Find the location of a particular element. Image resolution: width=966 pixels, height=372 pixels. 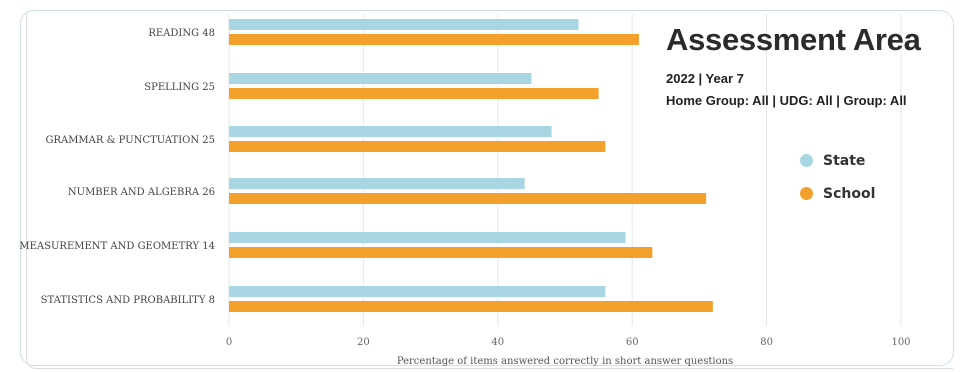

chart-subtitle-year: 2022 | Year 7 is located at coordinates (705, 78).